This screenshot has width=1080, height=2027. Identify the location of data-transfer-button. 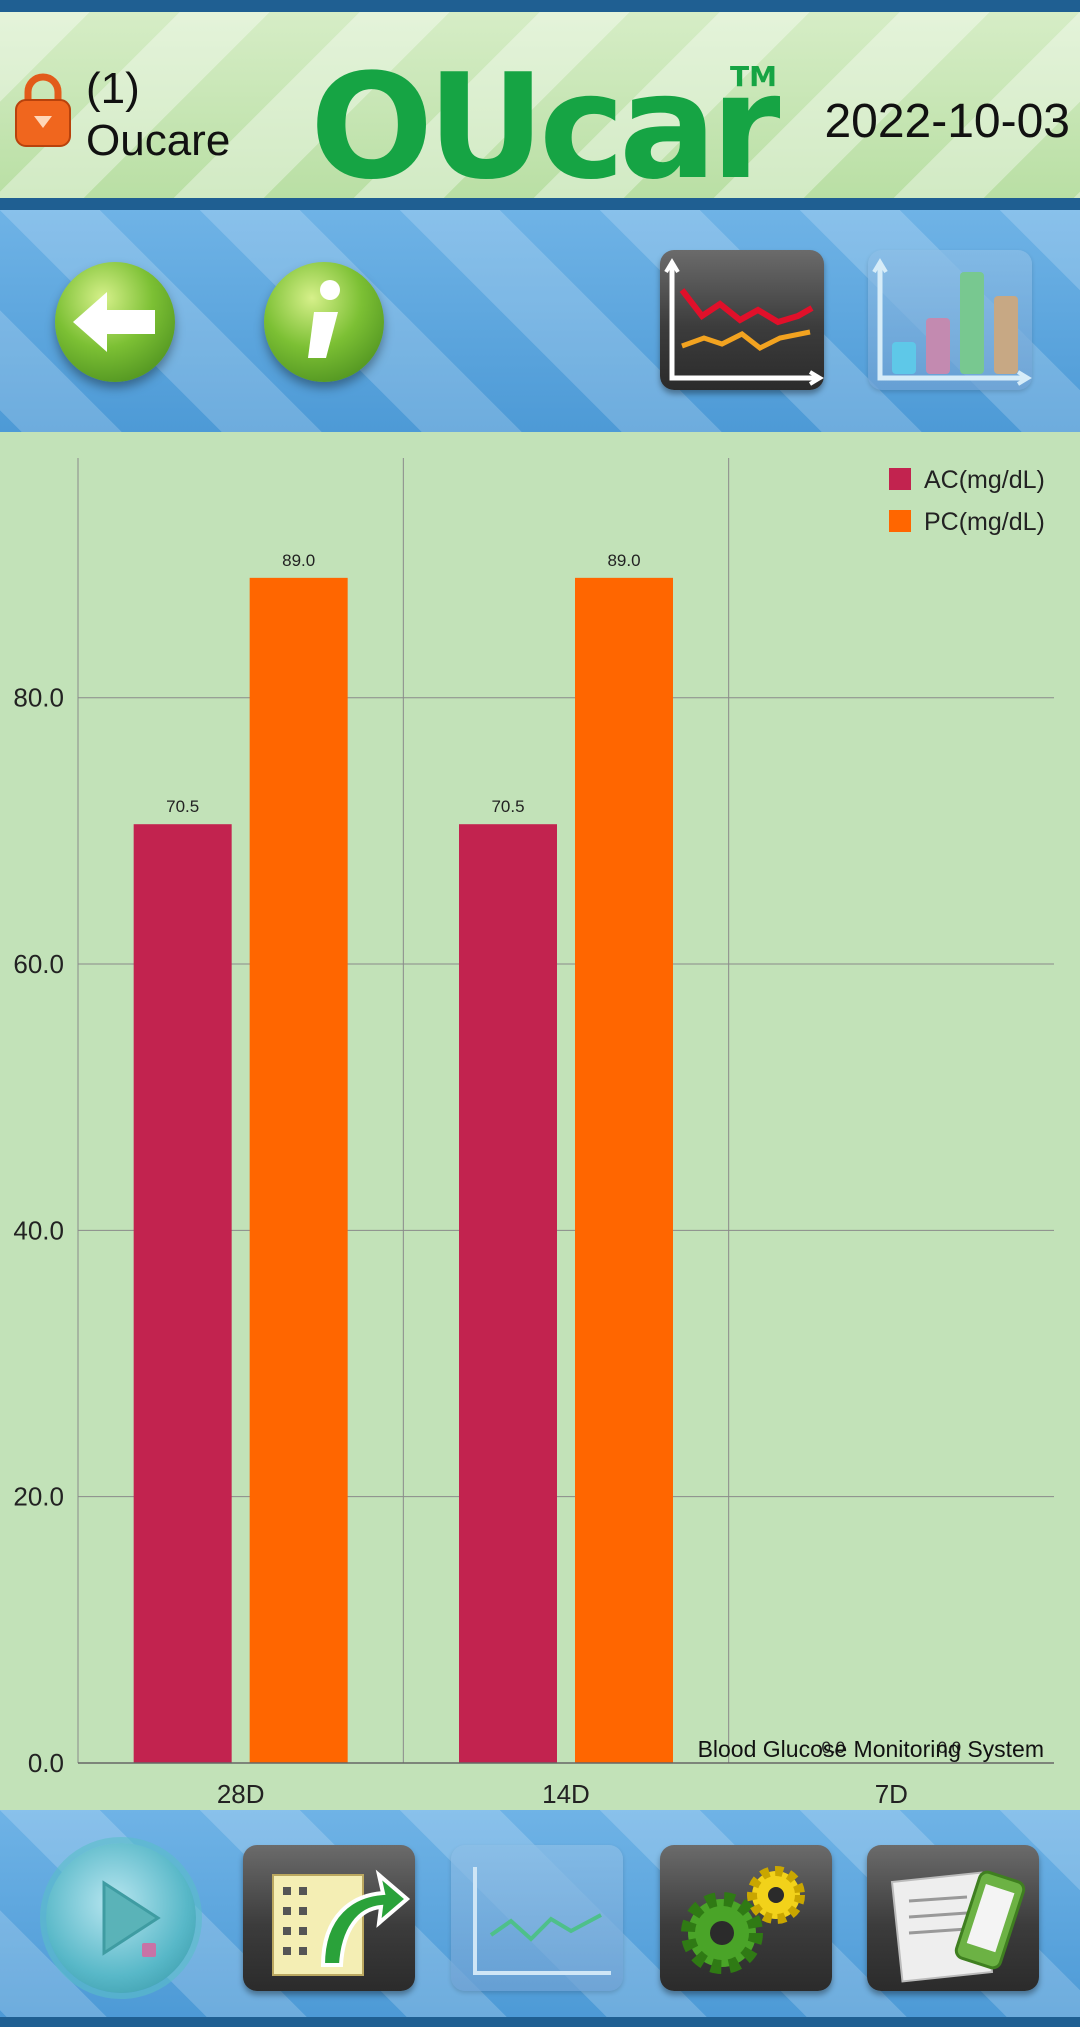
(329, 1918).